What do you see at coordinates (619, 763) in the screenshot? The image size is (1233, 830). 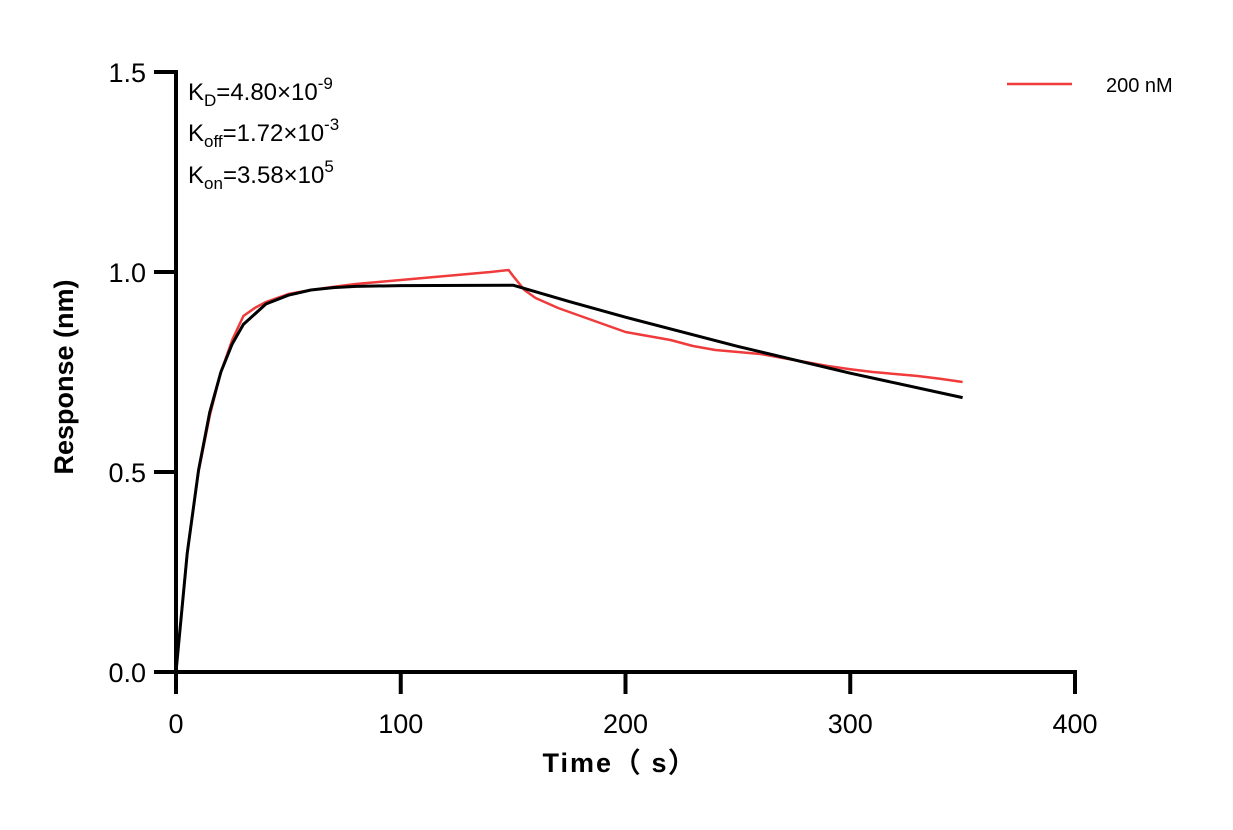 I see `x-axis-label: Time（ s）` at bounding box center [619, 763].